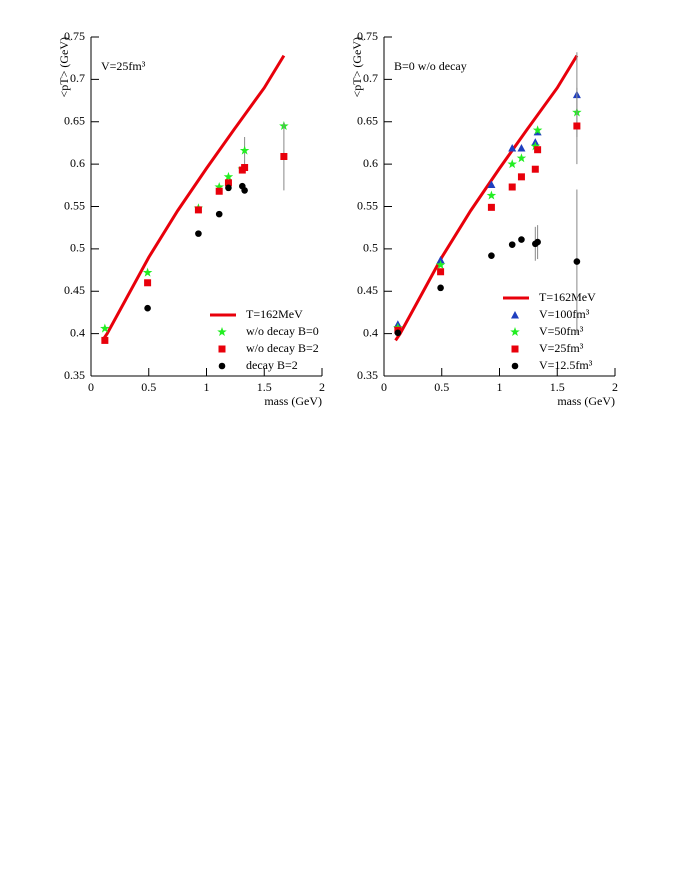  I want to click on legend-label: w/o decay B=0, so click(282, 331).